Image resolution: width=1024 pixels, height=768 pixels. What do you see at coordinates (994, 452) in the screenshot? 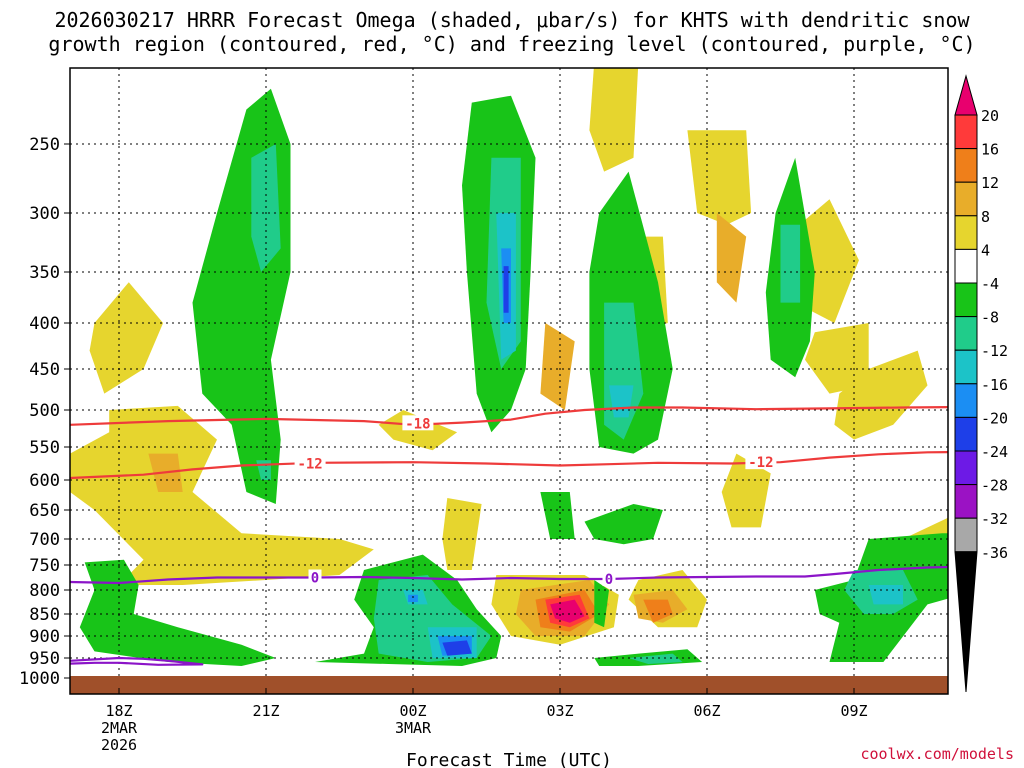
I see `colorbar-label: -24` at bounding box center [994, 452].